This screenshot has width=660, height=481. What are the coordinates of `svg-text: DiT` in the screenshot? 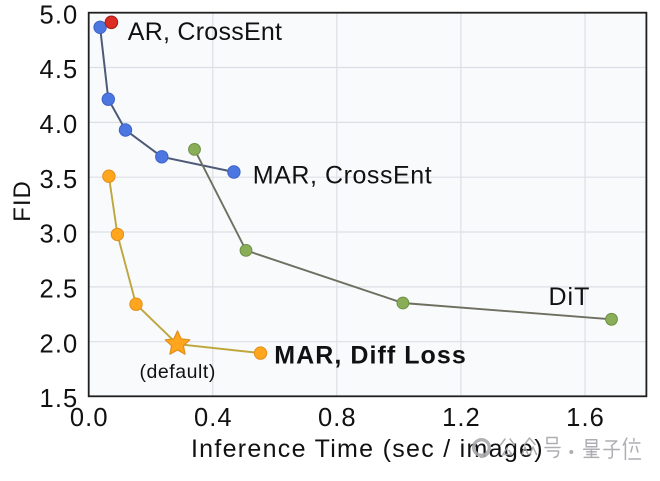 It's located at (570, 297).